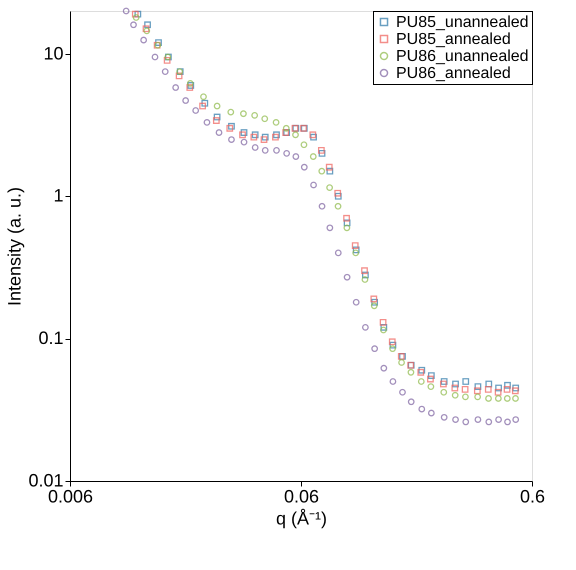 The width and height of the screenshot is (576, 570). What do you see at coordinates (51, 338) in the screenshot?
I see `y-tick-label: 0.1` at bounding box center [51, 338].